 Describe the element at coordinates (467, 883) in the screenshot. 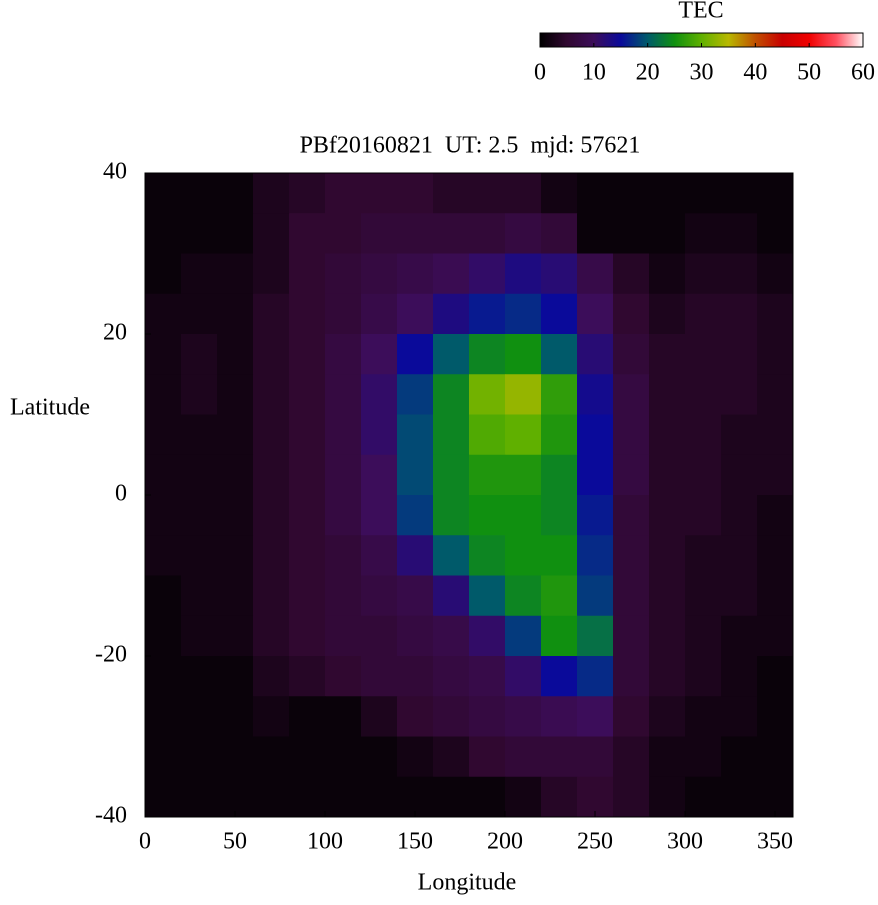

I see `x-axis-label: Longitude` at that location.